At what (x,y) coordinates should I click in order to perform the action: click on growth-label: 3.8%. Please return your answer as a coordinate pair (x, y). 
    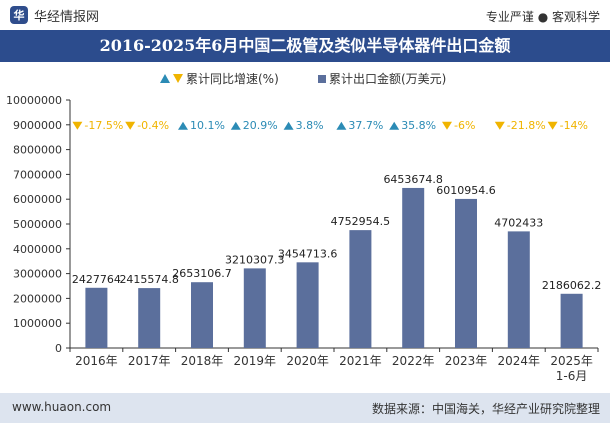
    Looking at the image, I should click on (310, 125).